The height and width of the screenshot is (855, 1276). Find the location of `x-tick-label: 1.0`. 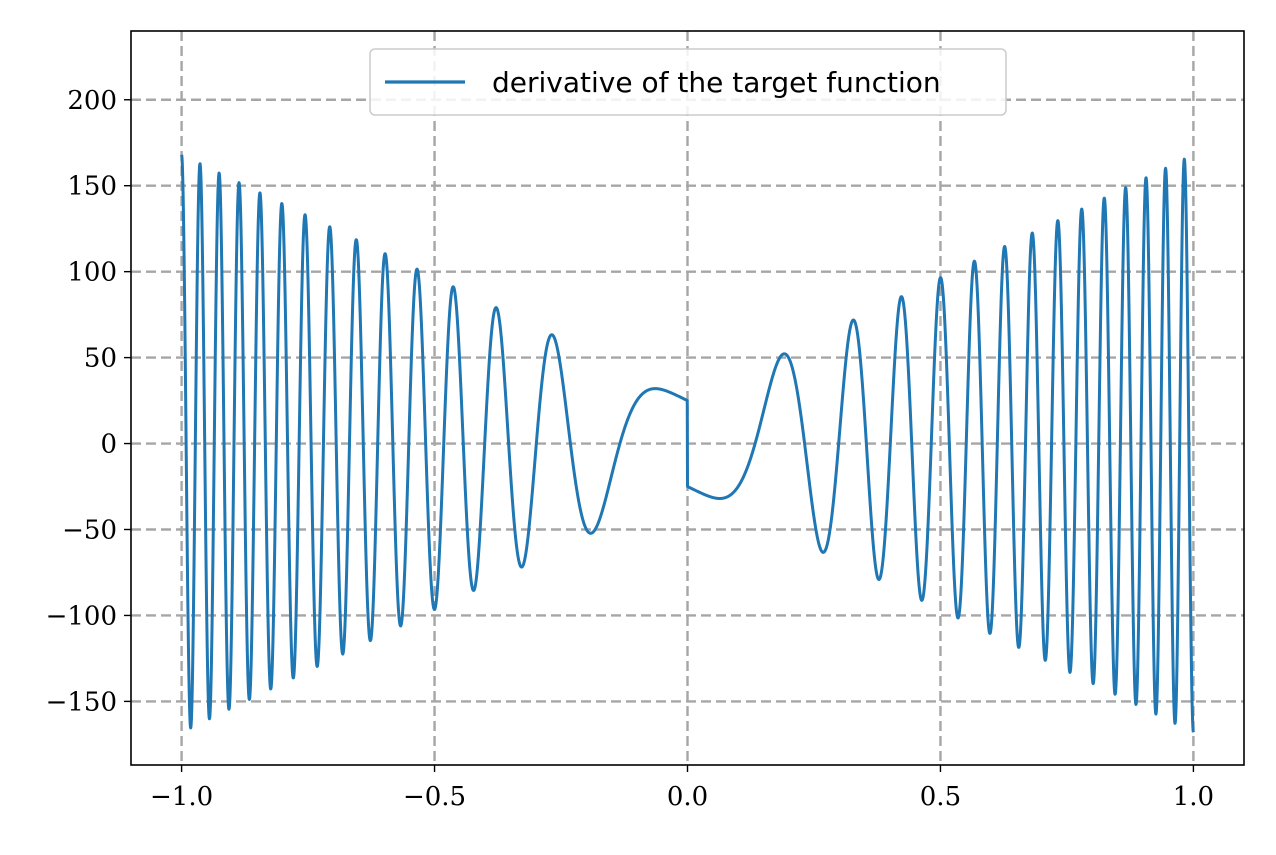

x-tick-label: 1.0 is located at coordinates (1193, 797).